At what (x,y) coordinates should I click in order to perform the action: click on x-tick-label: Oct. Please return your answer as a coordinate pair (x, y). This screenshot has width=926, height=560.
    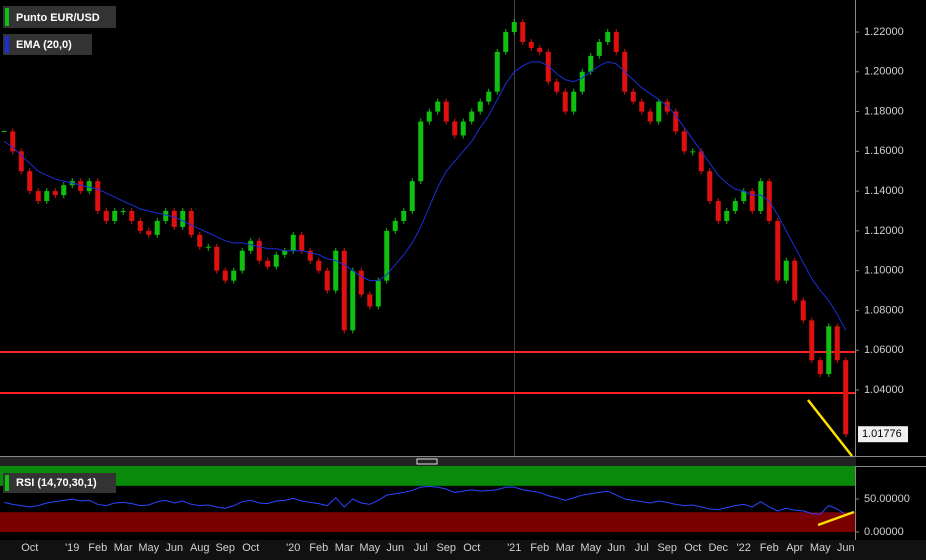
    Looking at the image, I should click on (29, 548).